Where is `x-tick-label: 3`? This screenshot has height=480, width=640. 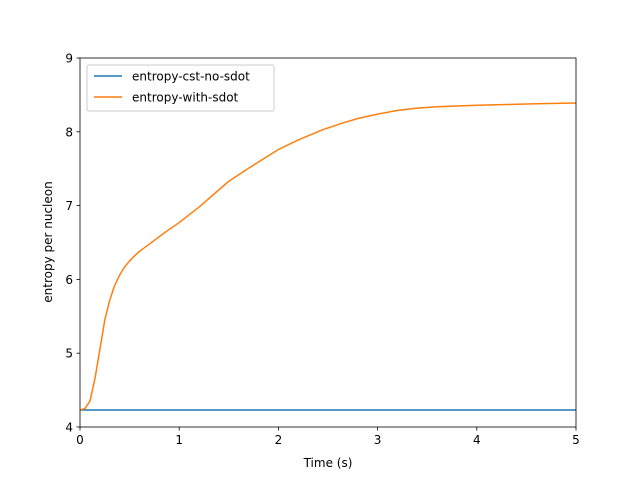 x-tick-label: 3 is located at coordinates (378, 440).